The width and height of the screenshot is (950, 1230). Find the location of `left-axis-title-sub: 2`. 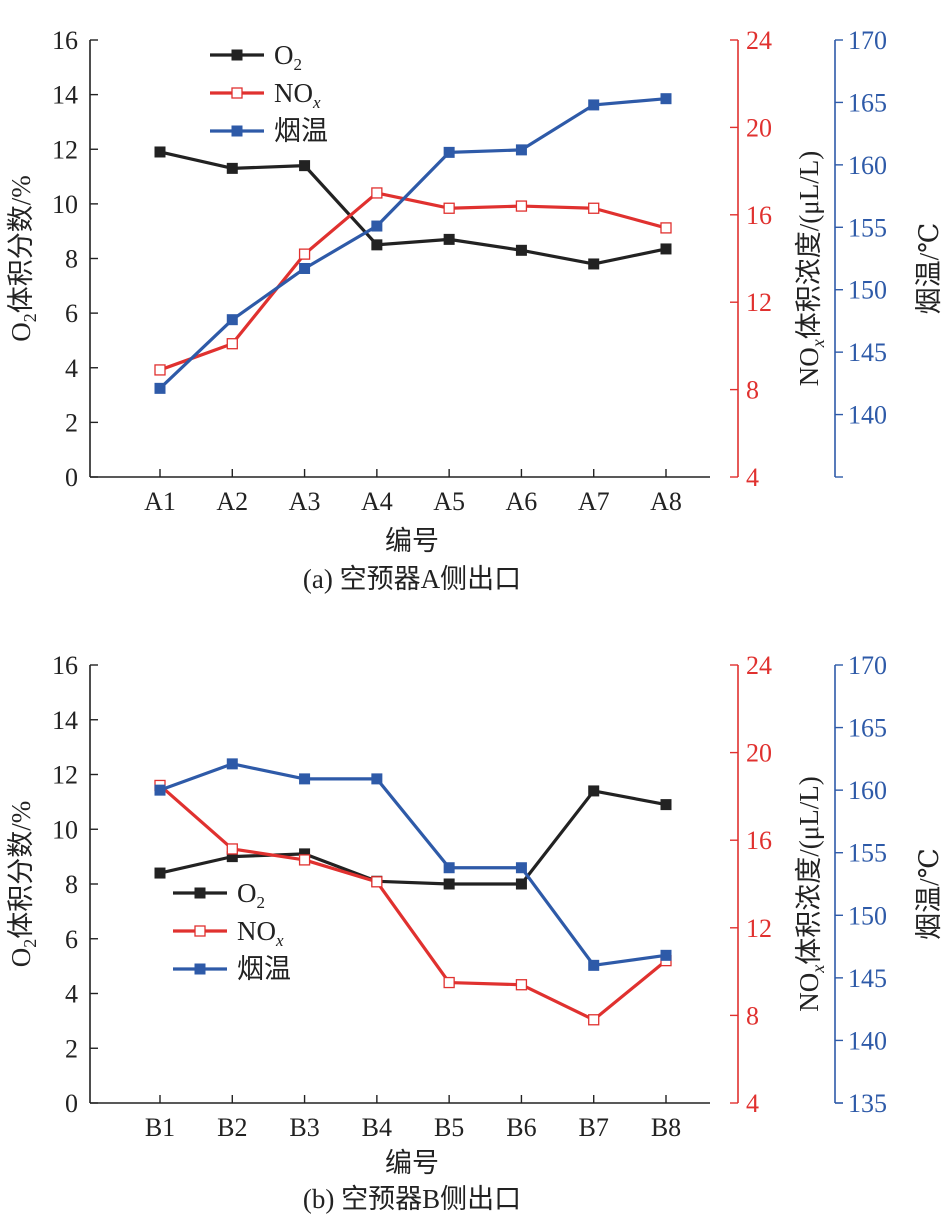

left-axis-title-sub: 2 is located at coordinates (30, 943).